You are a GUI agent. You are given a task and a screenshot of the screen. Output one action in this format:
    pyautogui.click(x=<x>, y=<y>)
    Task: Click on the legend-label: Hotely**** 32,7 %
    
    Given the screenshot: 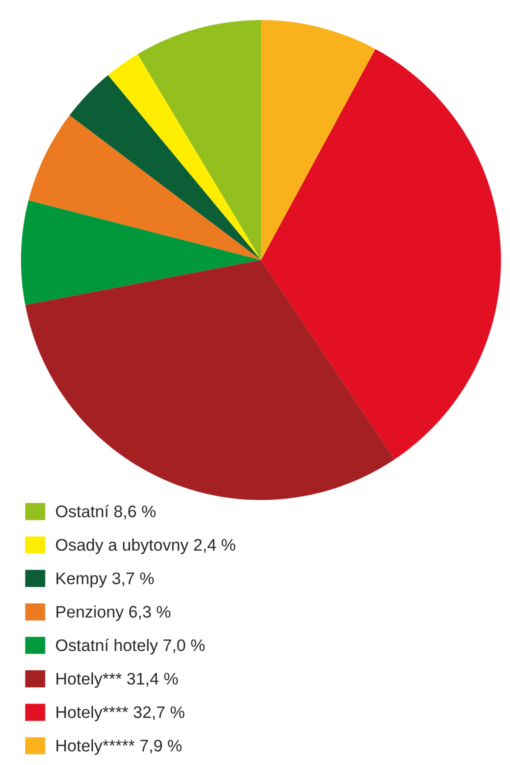 What is the action you would take?
    pyautogui.click(x=120, y=714)
    